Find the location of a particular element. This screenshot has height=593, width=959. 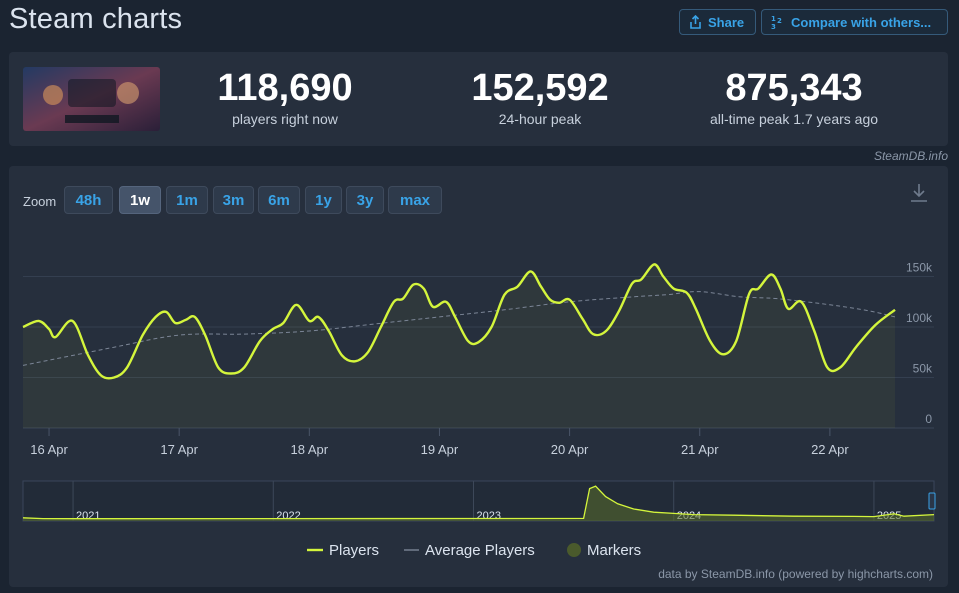

zoom-48h-button: 48h is located at coordinates (88, 200).